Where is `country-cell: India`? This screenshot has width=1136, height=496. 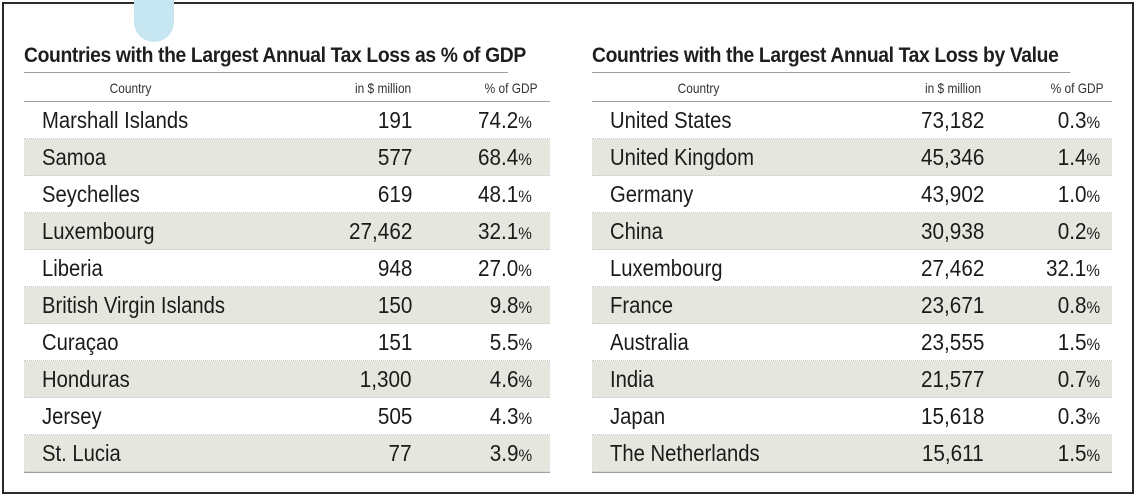 country-cell: India is located at coordinates (632, 379).